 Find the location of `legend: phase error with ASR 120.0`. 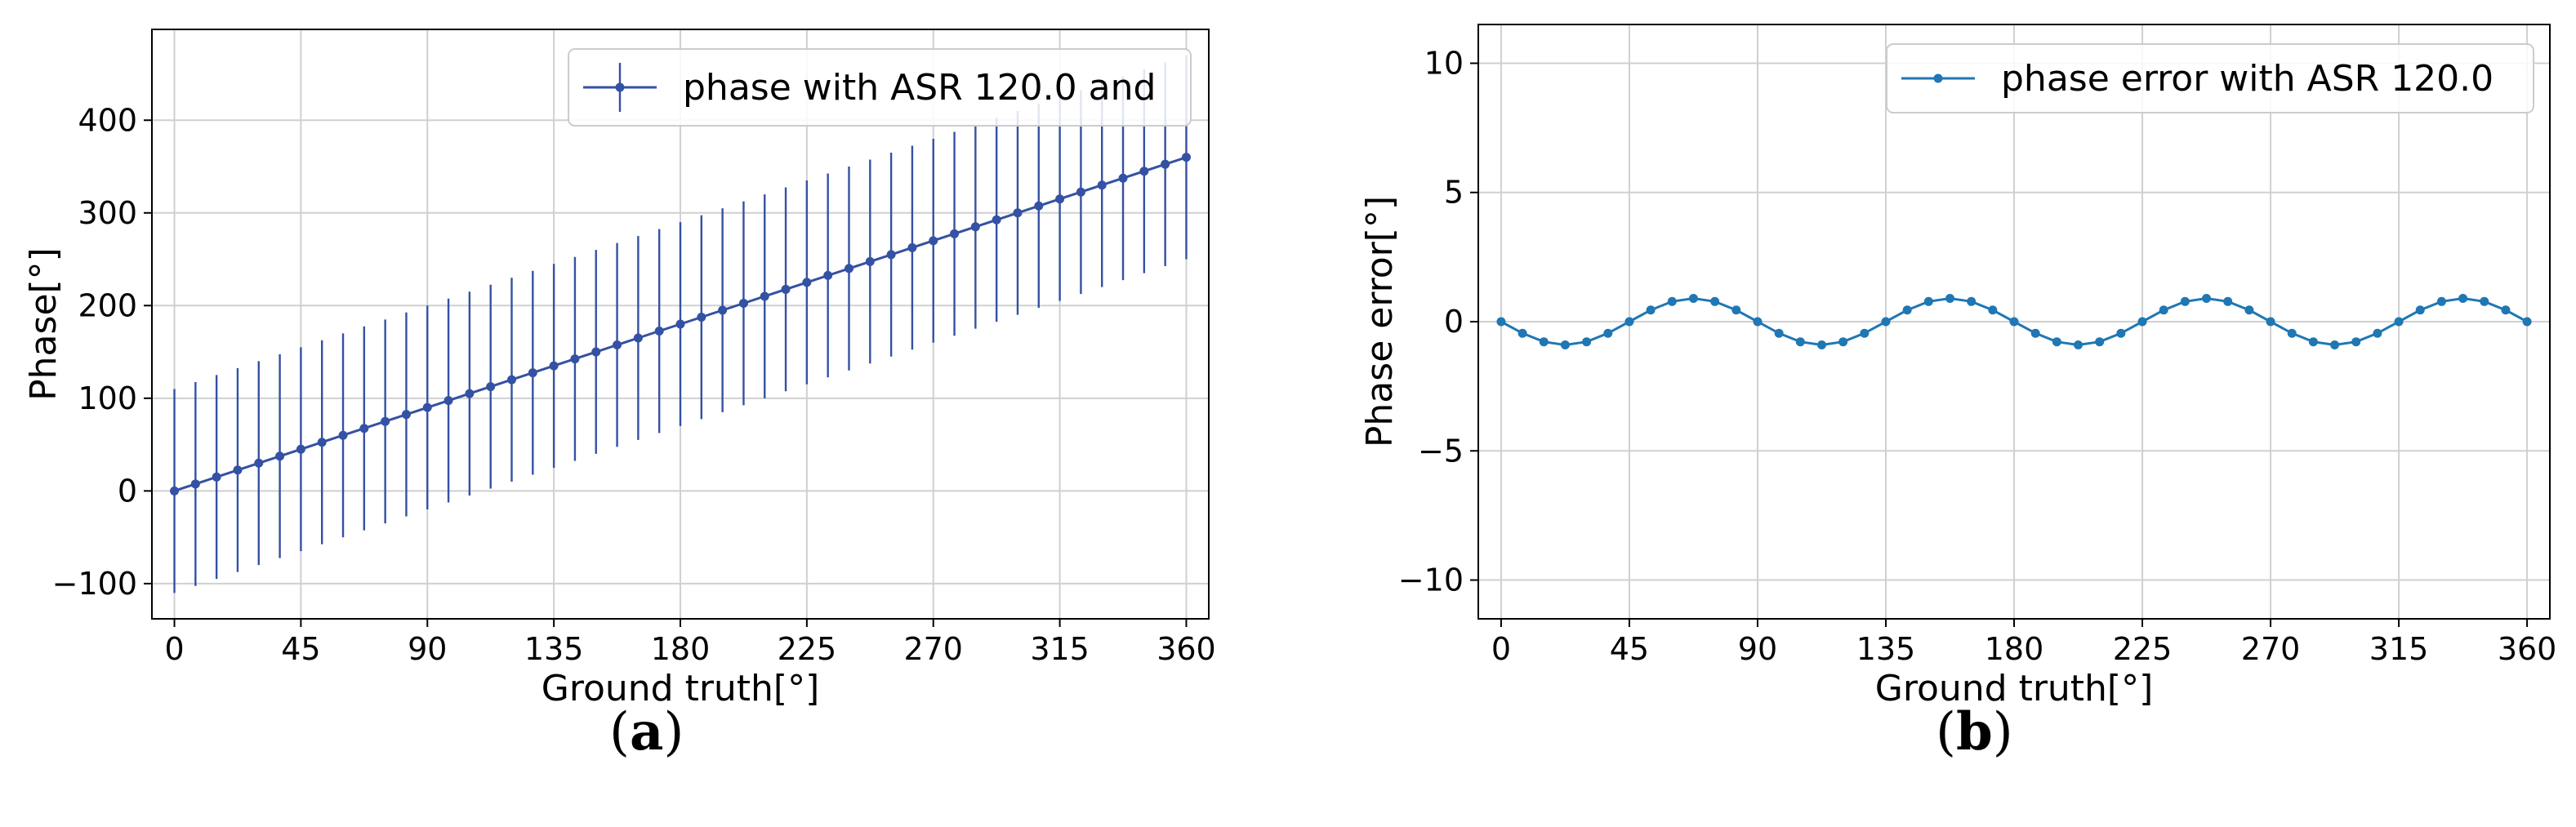

legend: phase error with ASR 120.0 is located at coordinates (2210, 78).